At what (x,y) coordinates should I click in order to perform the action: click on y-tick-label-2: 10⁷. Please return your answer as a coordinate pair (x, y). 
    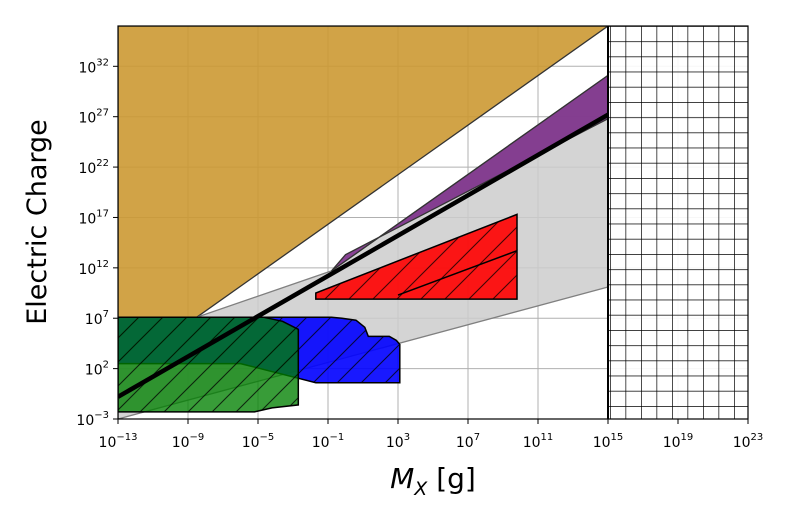
    Looking at the image, I should click on (97, 318).